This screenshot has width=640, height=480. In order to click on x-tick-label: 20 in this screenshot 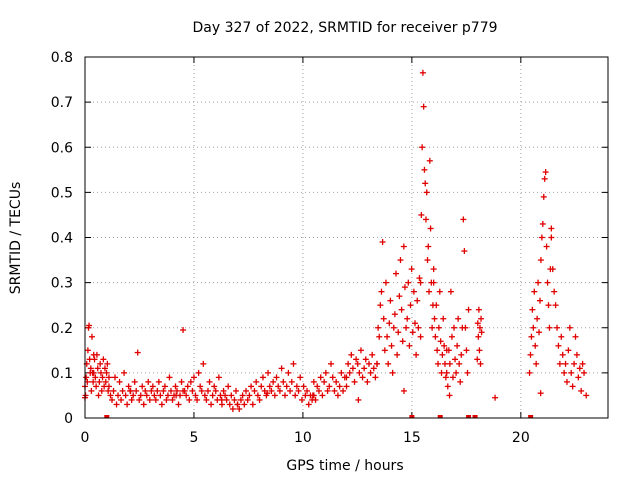, I will do `click(521, 438)`.